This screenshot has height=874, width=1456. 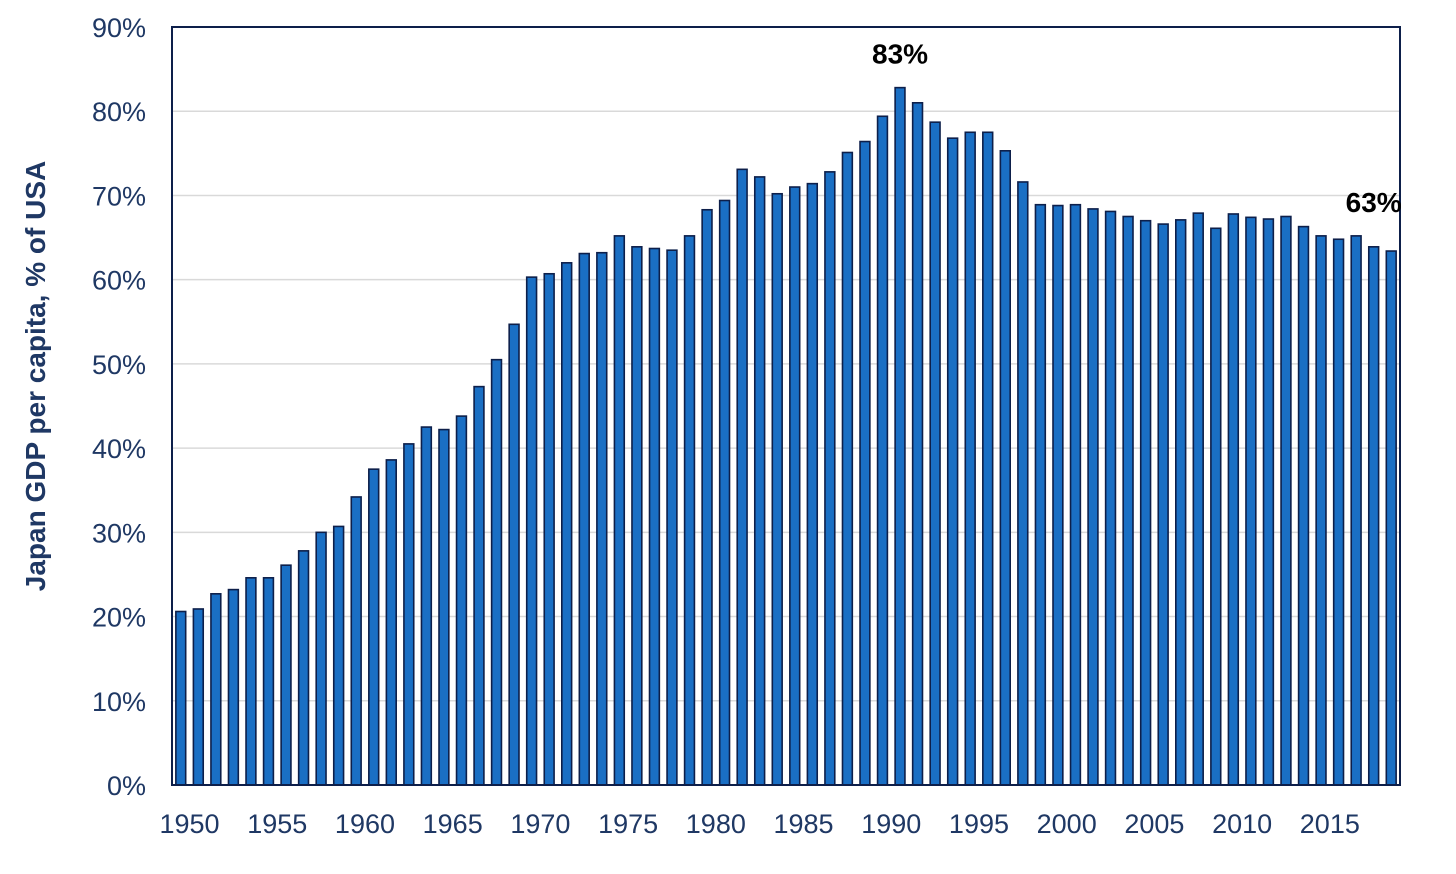 What do you see at coordinates (742, 477) in the screenshot?
I see `bar-1982` at bounding box center [742, 477].